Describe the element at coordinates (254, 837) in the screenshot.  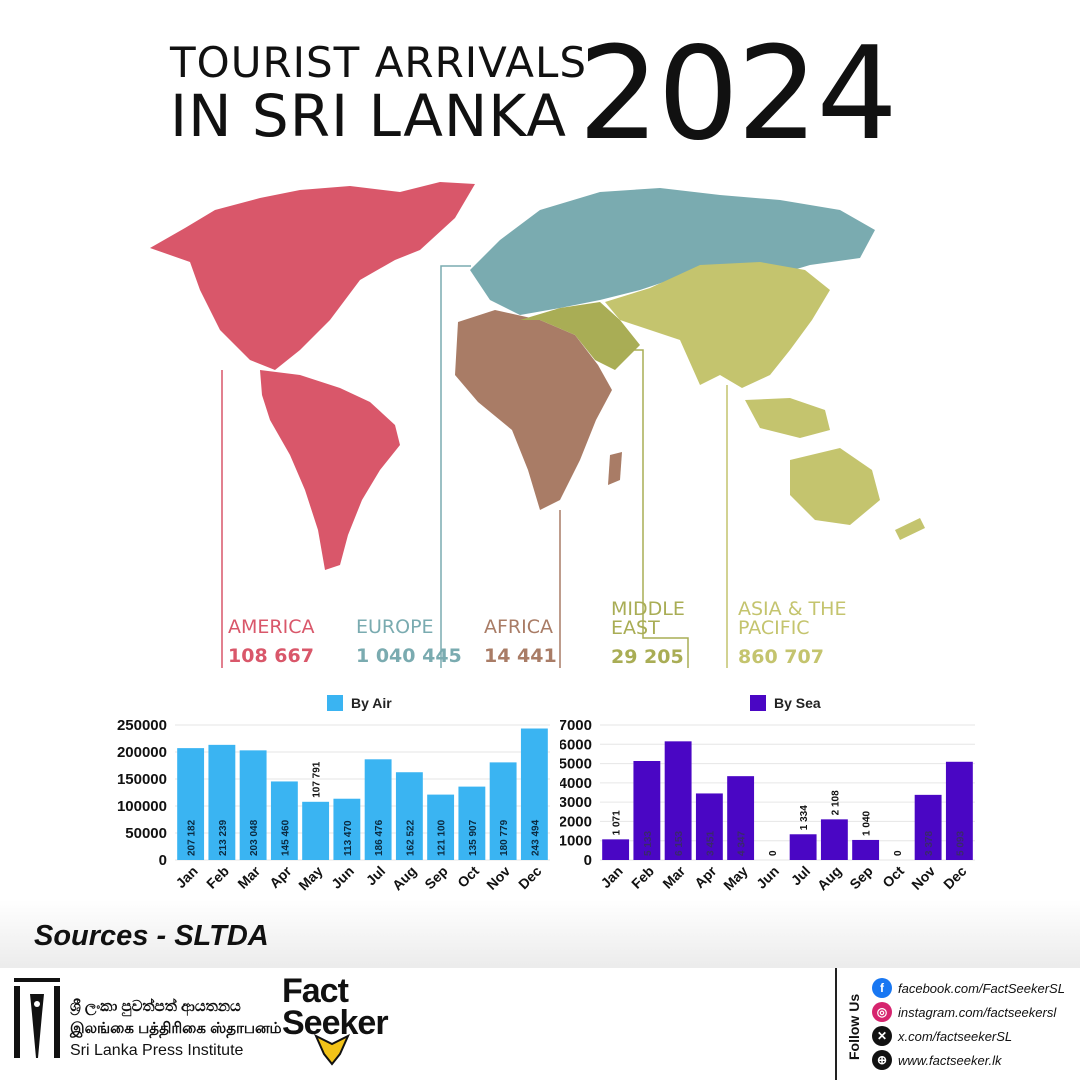
I see `bar-value-label: 203 048` at that location.